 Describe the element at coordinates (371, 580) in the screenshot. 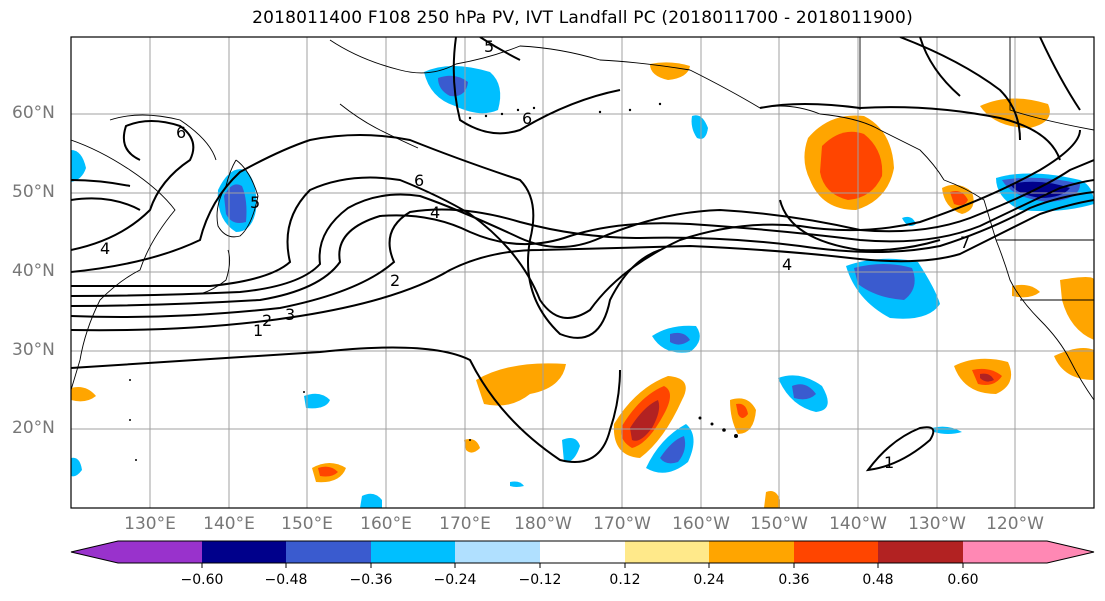

I see `colorbar-tick-label: −0.36` at that location.